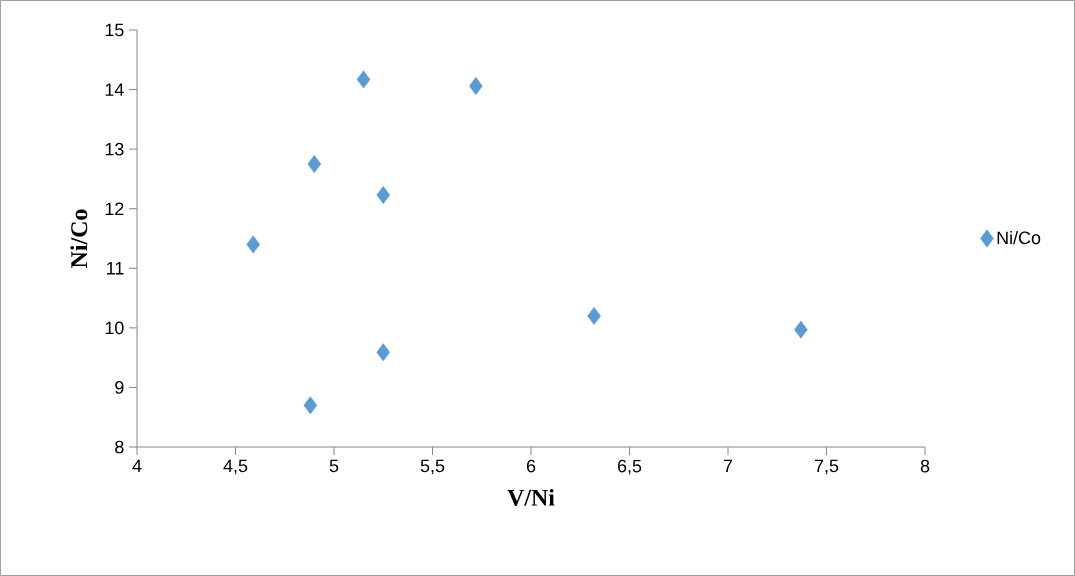  I want to click on y-tick-label: 14, so click(114, 89).